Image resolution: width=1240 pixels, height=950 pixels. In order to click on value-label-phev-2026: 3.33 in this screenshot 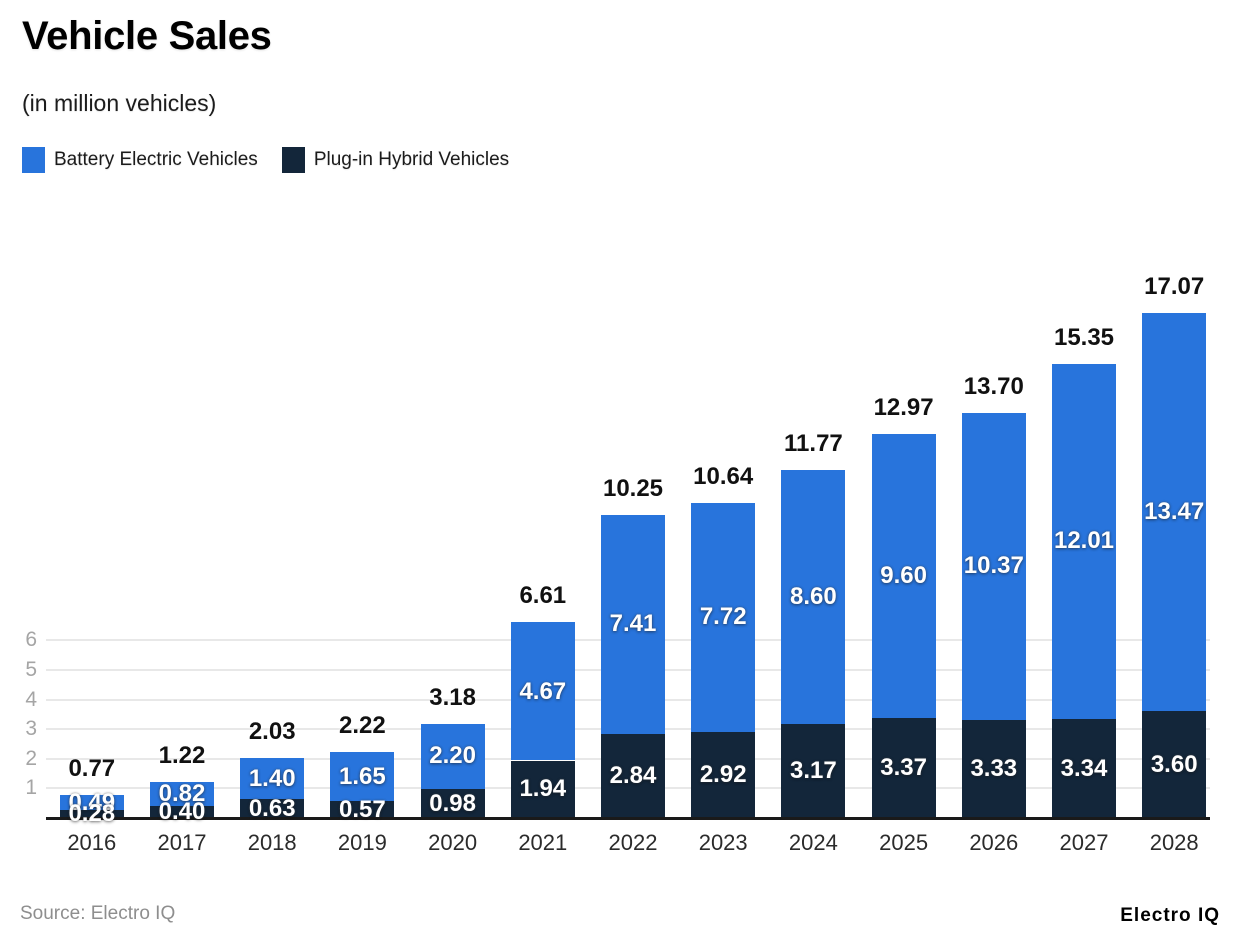, I will do `click(994, 768)`.